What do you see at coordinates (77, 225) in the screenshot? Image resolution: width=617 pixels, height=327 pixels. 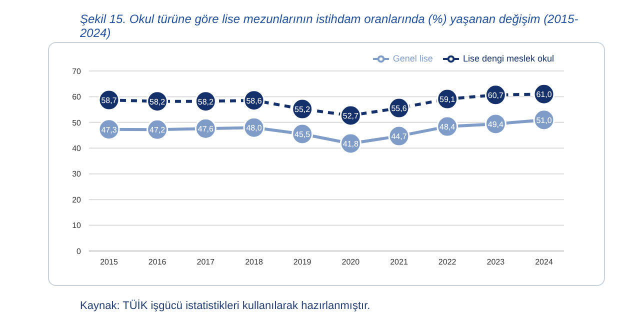 I see `y-tick-label: 10` at bounding box center [77, 225].